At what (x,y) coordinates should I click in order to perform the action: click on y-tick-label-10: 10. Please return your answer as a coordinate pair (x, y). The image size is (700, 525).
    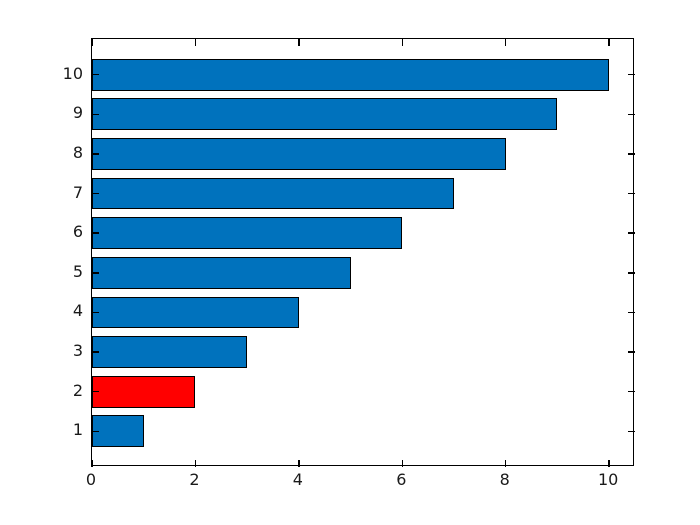
    Looking at the image, I should click on (72, 73).